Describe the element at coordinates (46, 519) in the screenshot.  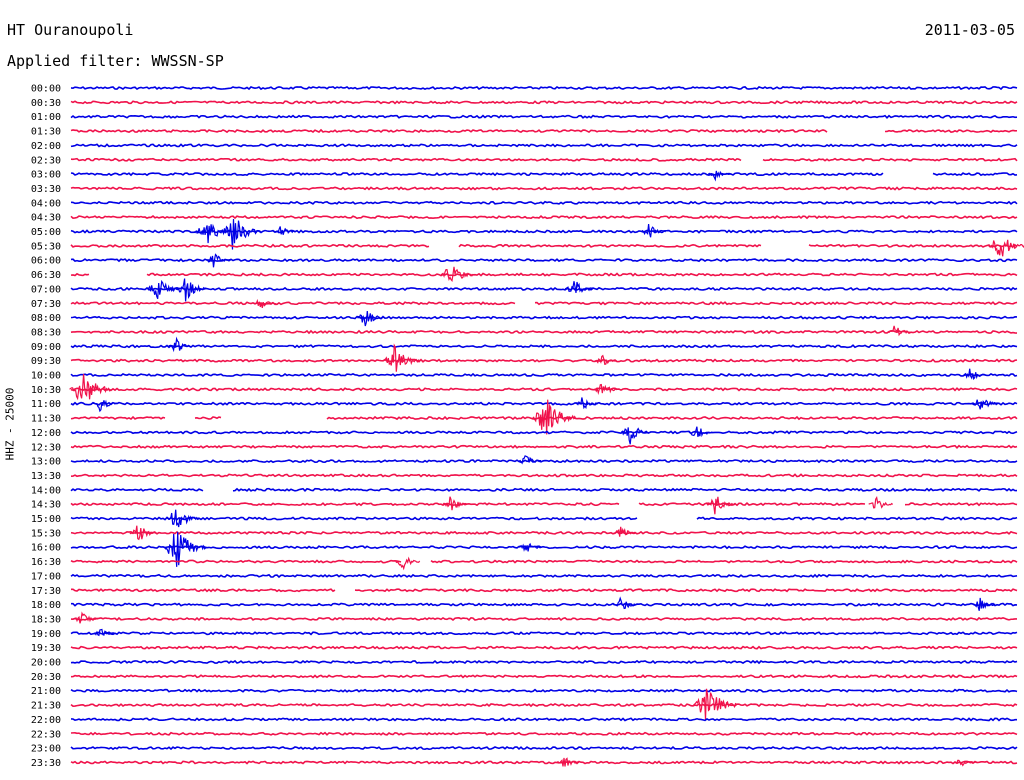
I see `row-time-label: 15:00` at that location.